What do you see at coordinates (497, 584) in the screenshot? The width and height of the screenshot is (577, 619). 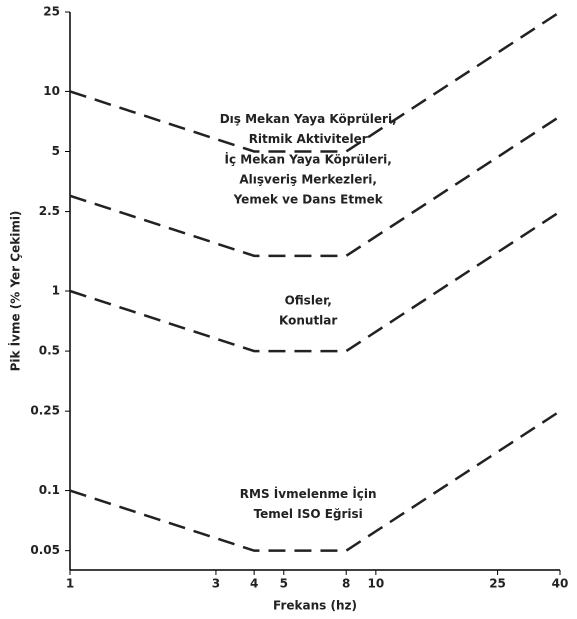 I see `x-tick-label: 25` at bounding box center [497, 584].